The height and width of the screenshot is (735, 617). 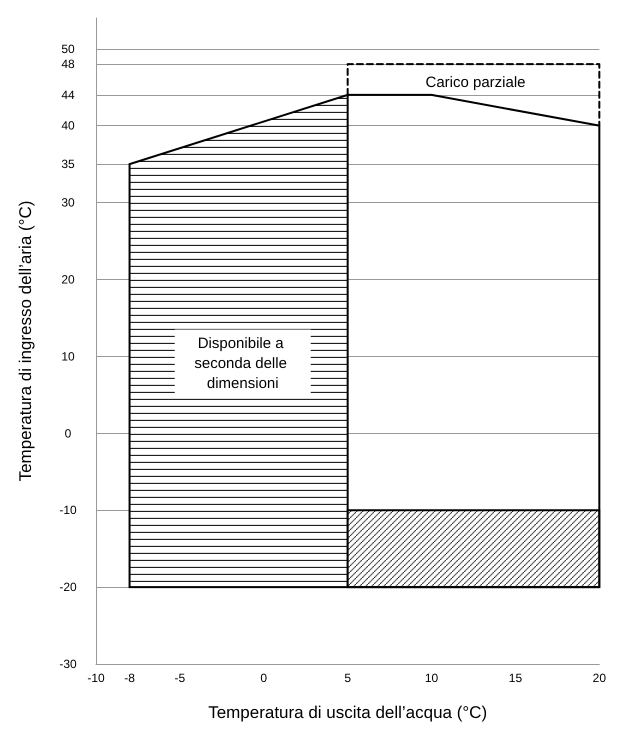 What do you see at coordinates (68, 433) in the screenshot?
I see `y-tick-label: 0` at bounding box center [68, 433].